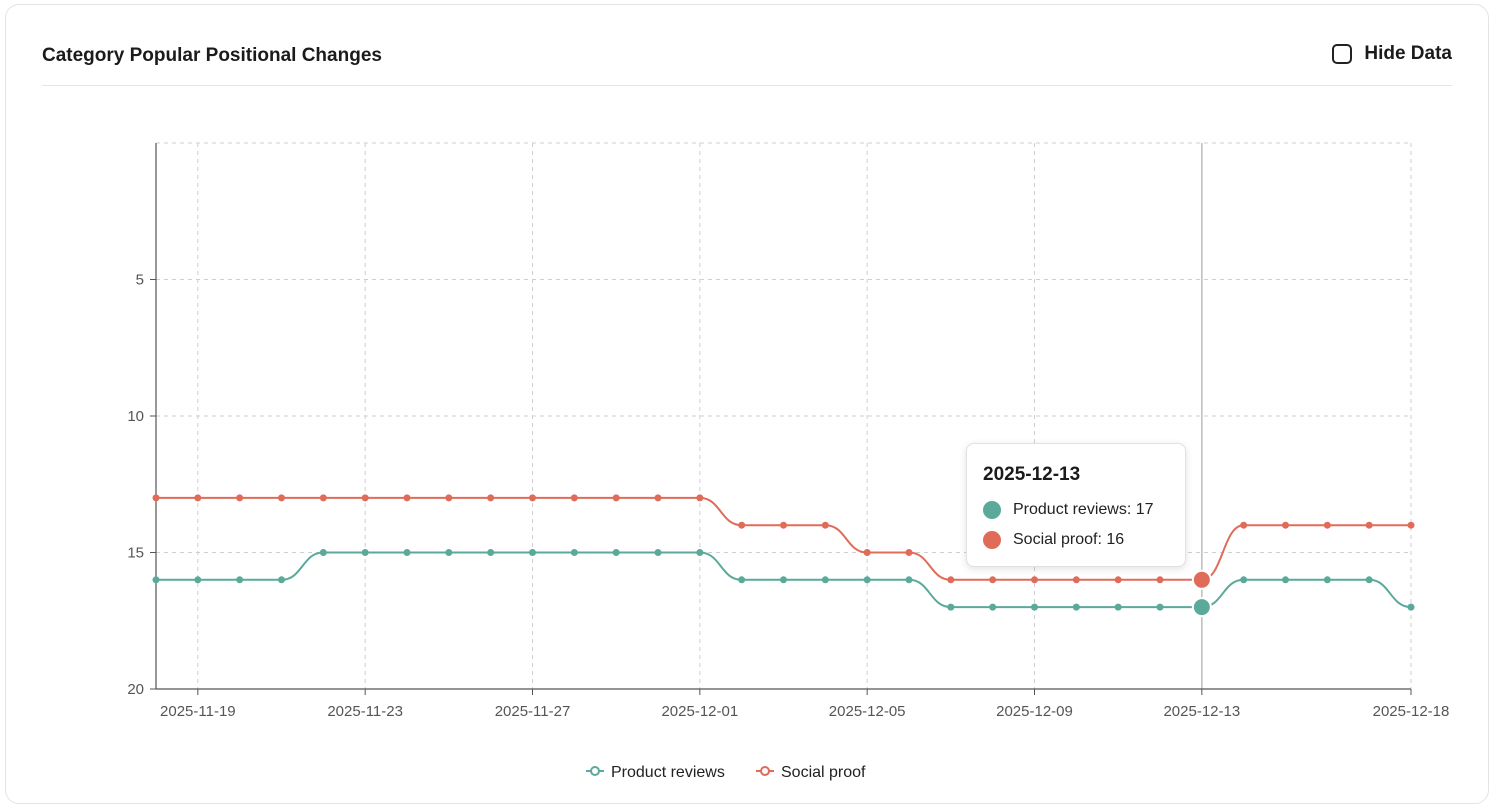 Image resolution: width=1496 pixels, height=812 pixels. Describe the element at coordinates (533, 711) in the screenshot. I see `x-tick-label: 2025-11-27` at that location.